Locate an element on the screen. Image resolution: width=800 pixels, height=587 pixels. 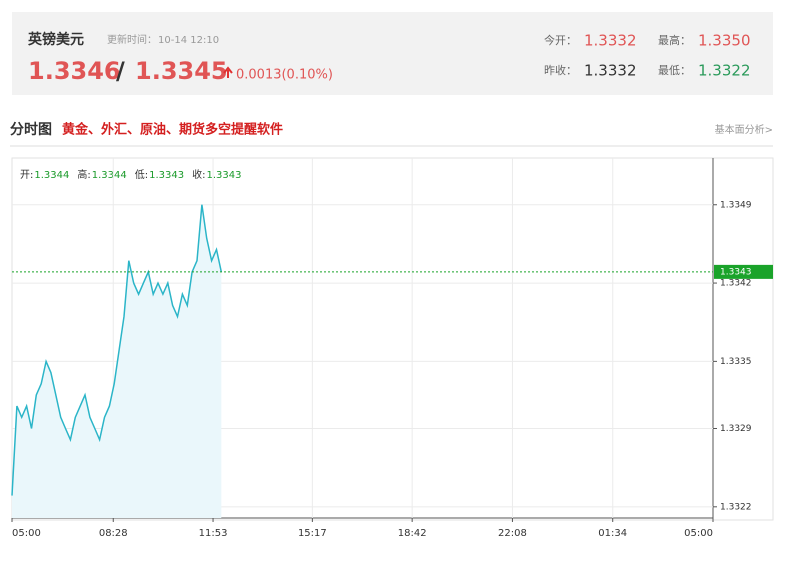
quote-panel is located at coordinates (392, 53).